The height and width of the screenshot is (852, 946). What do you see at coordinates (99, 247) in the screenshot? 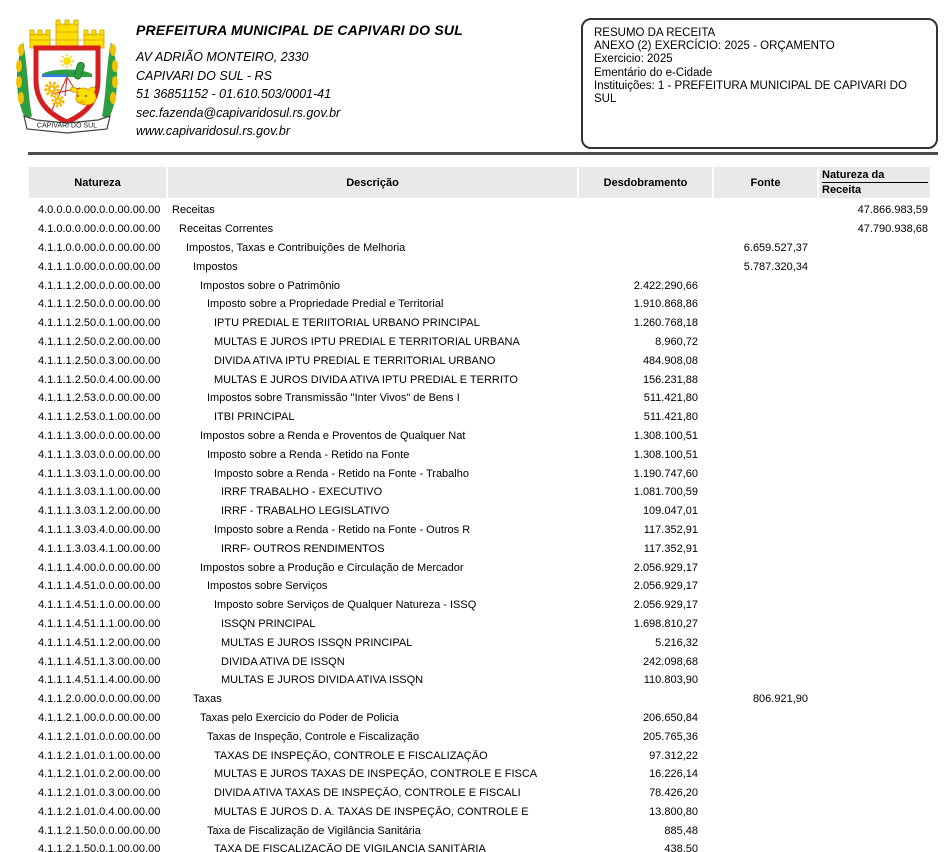
I see `cell-natureza-code: 4.1.1.0.0.00.0.0.00.00.00` at bounding box center [99, 247].